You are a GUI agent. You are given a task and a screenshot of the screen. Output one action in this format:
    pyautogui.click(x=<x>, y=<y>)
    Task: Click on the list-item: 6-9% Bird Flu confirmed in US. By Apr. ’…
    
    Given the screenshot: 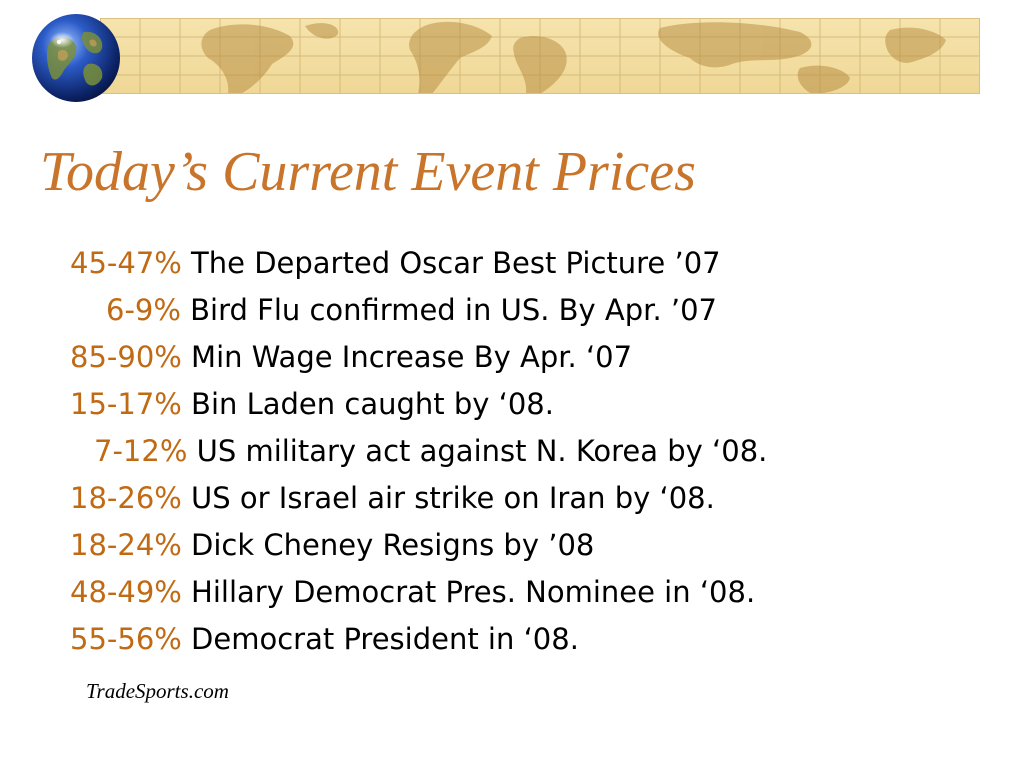 What is the action you would take?
    pyautogui.click(x=418, y=310)
    